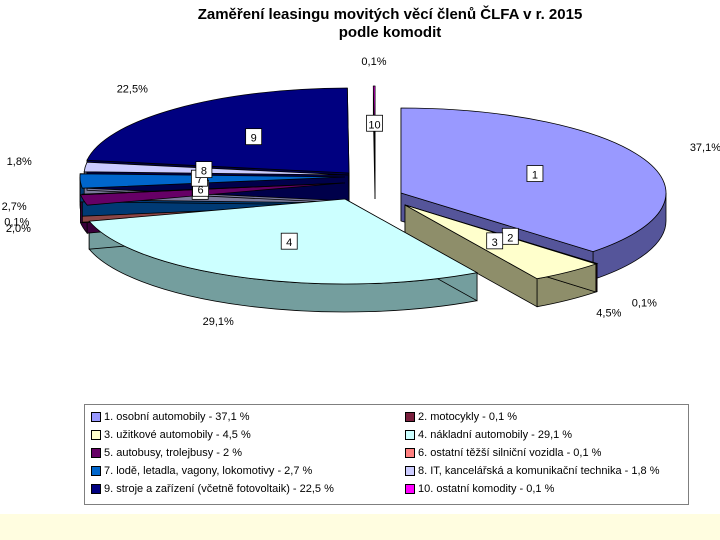 This screenshot has width=720, height=540. I want to click on slice-number-9: 9, so click(254, 139).